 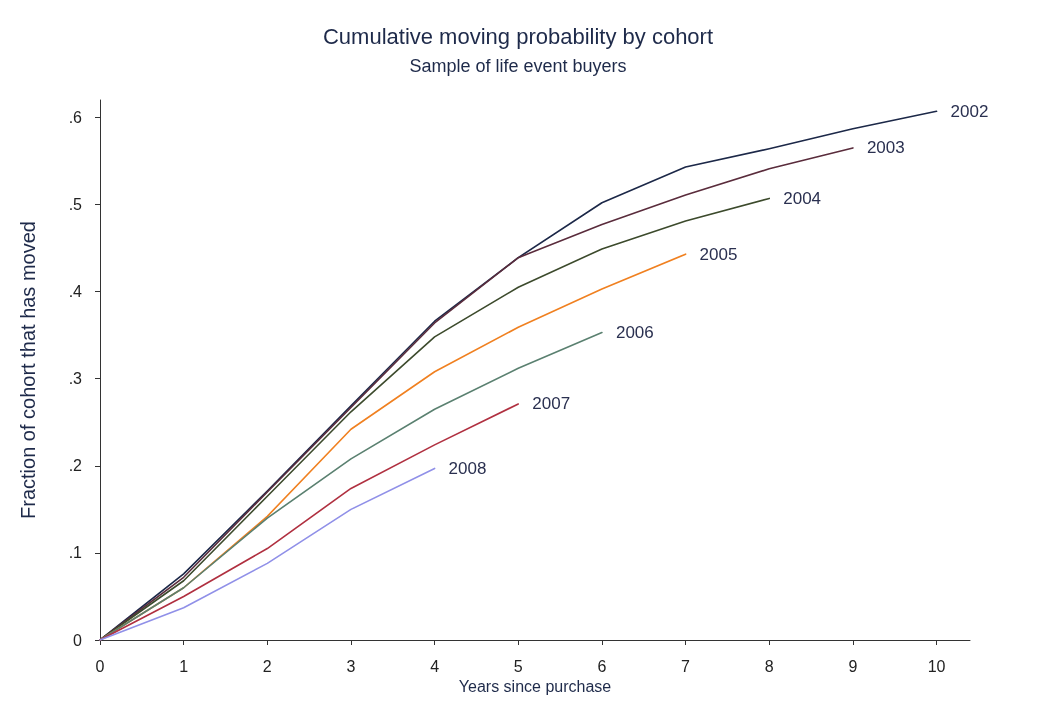 I want to click on x-tick-label: 1, so click(x=184, y=666).